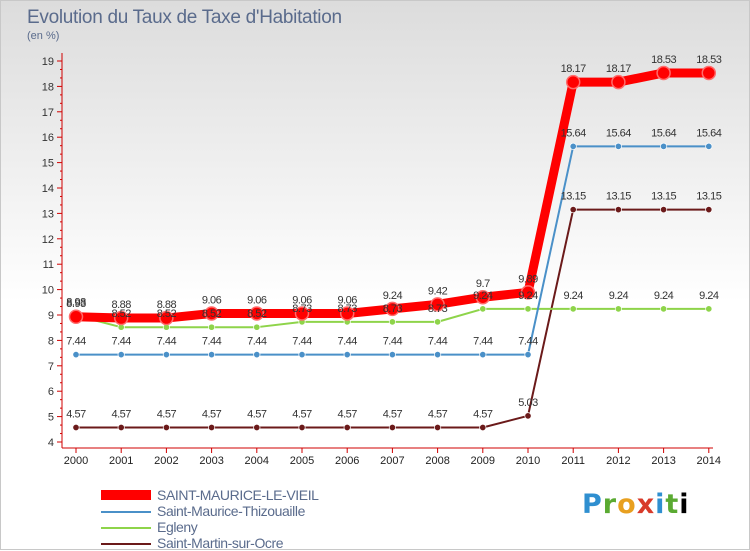  I want to click on legend-label: SAINT-MAURICE-LE-VIEIL, so click(238, 495).